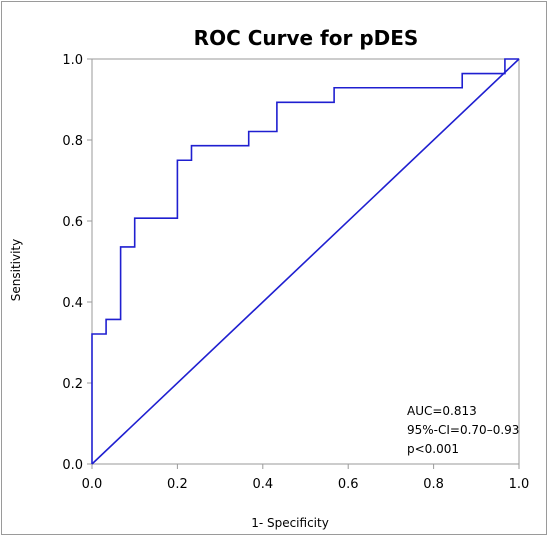 This screenshot has width=550, height=538. Describe the element at coordinates (463, 430) in the screenshot. I see `ci-annotation: 95%-CI=0.70–0.93` at that location.